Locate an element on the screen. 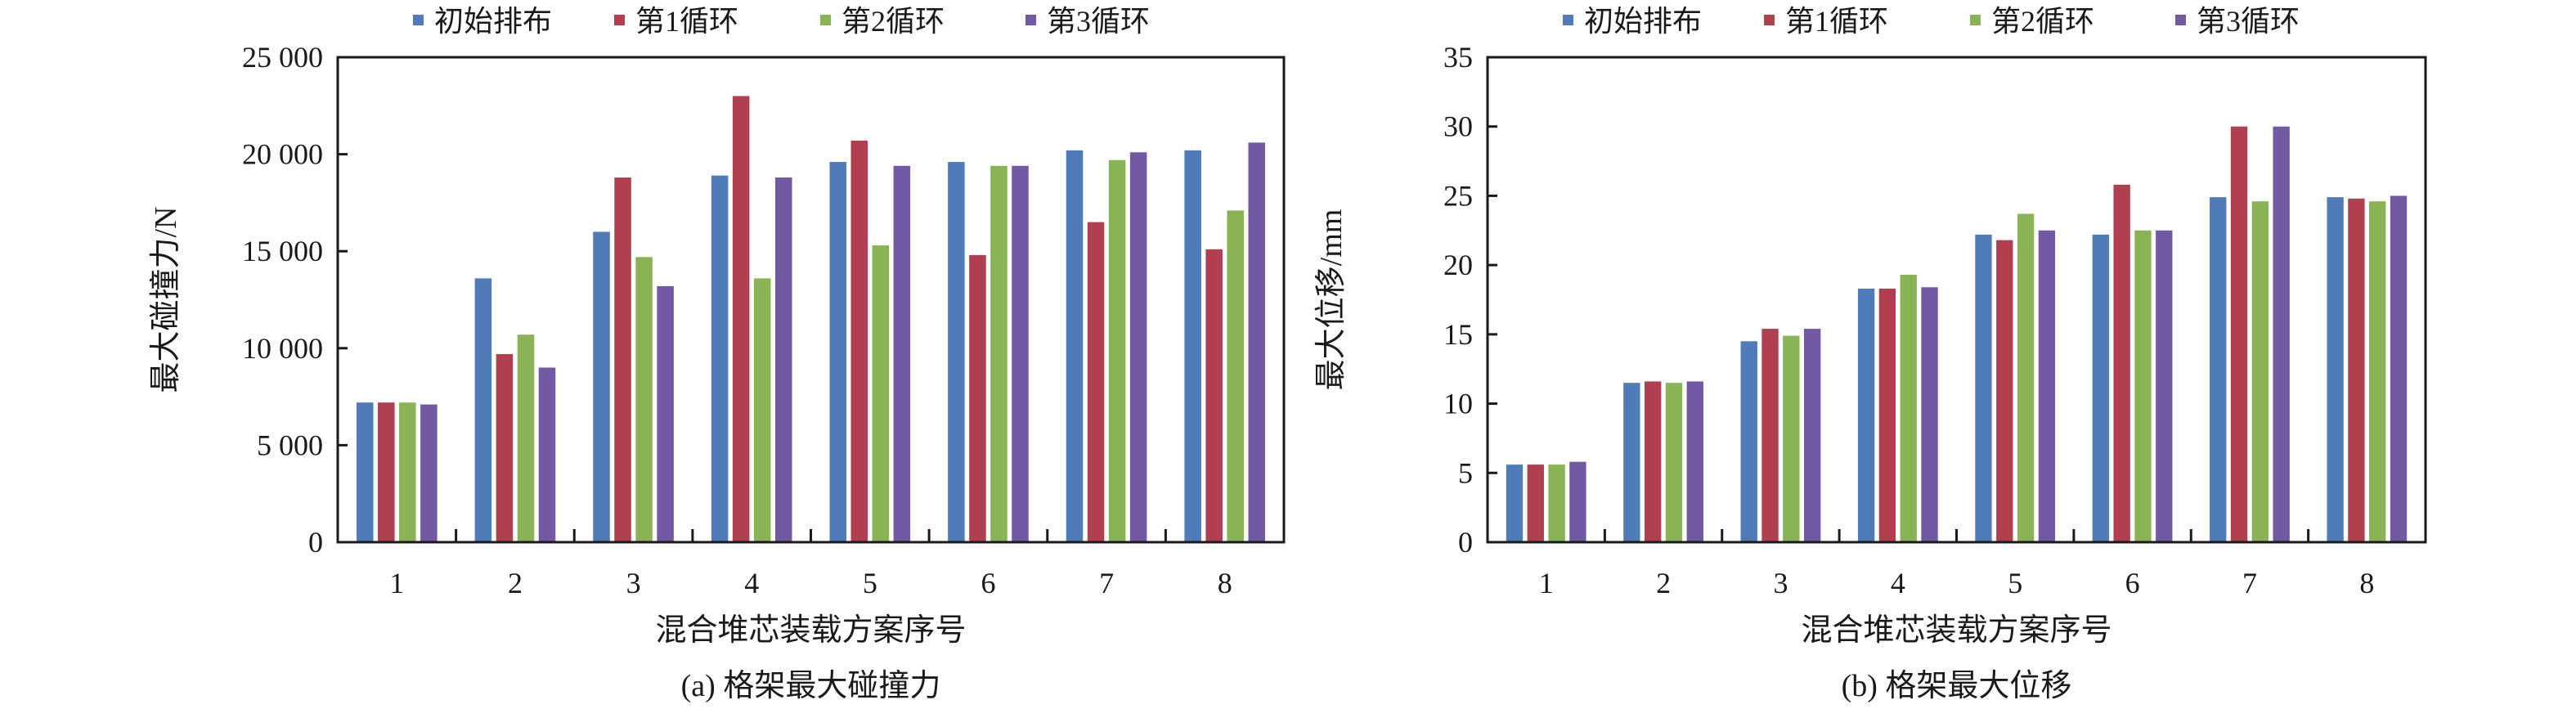 This screenshot has height=709, width=2576. y-tick-label: 15 000 is located at coordinates (282, 251).